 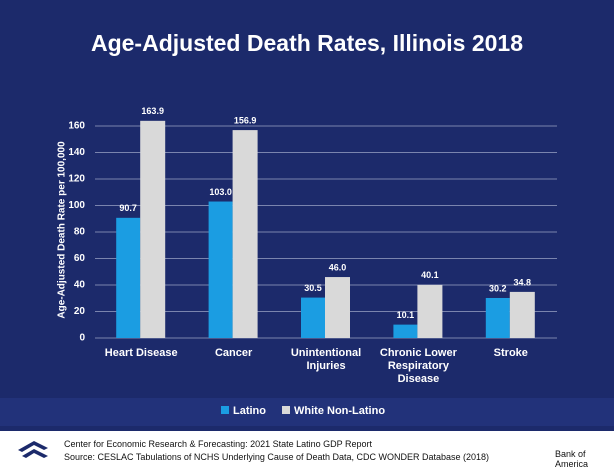 What do you see at coordinates (76, 179) in the screenshot?
I see `y-tick-label: 120` at bounding box center [76, 179].